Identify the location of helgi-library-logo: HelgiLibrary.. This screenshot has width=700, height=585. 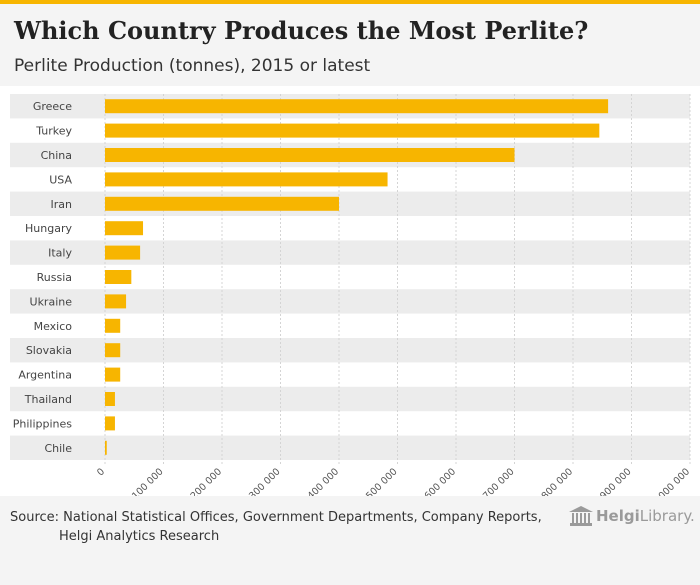
(631, 517).